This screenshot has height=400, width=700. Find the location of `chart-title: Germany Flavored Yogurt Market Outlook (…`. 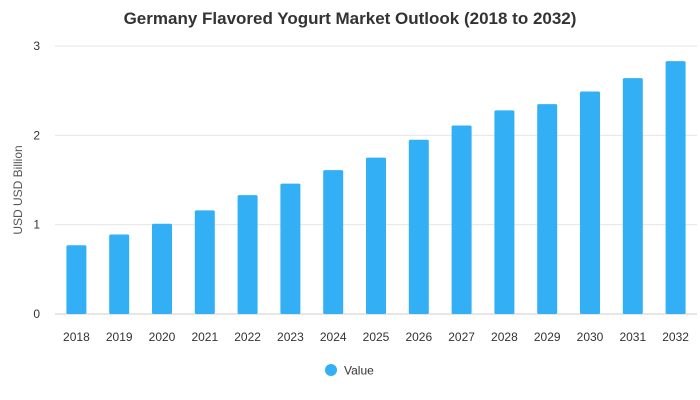

chart-title: Germany Flavored Yogurt Market Outlook (… is located at coordinates (350, 18).